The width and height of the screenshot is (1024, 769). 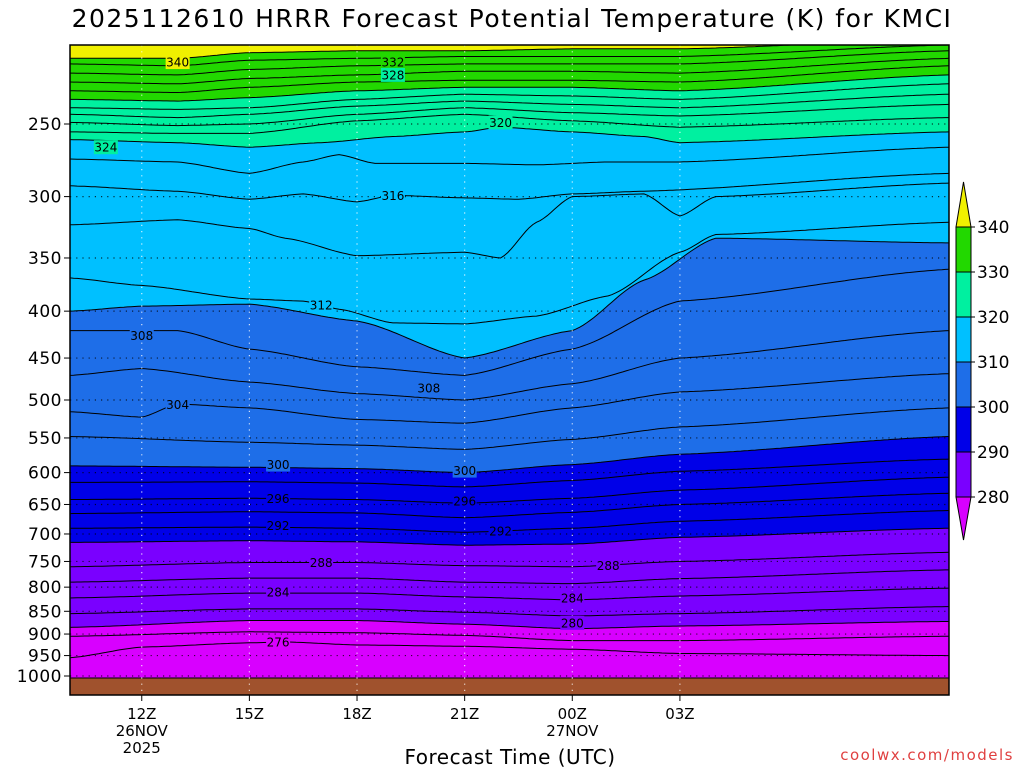 What do you see at coordinates (993, 453) in the screenshot?
I see `colorbar-label: 290` at bounding box center [993, 453].